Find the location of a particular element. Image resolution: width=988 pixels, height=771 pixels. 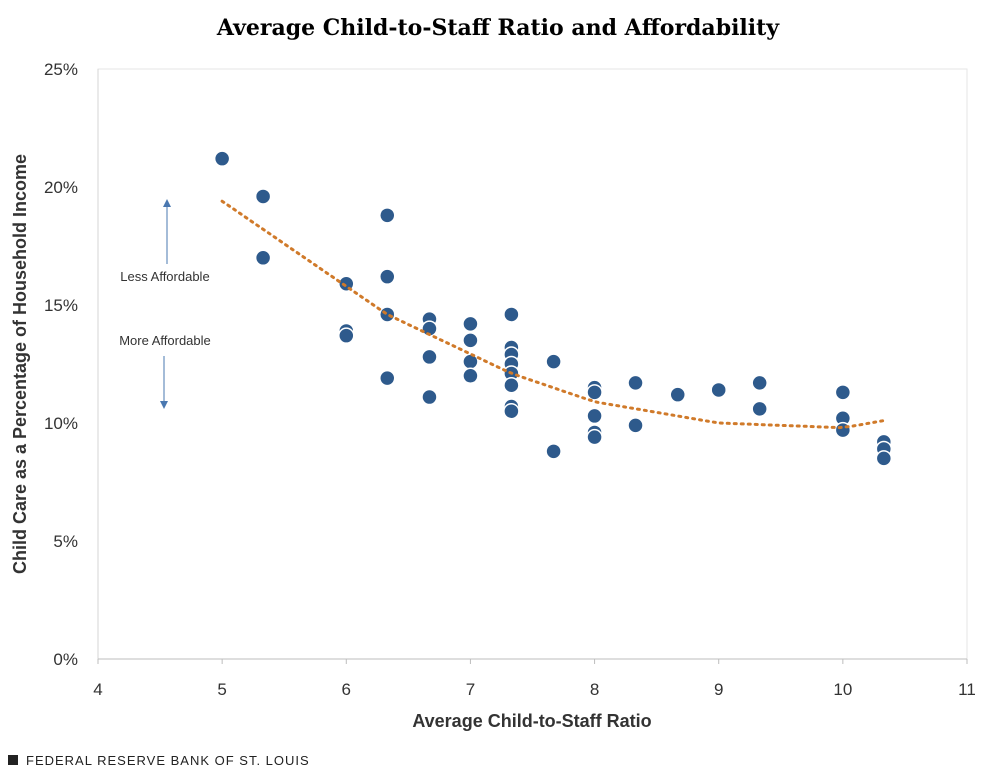

y-tick-label: 0% is located at coordinates (65, 659).